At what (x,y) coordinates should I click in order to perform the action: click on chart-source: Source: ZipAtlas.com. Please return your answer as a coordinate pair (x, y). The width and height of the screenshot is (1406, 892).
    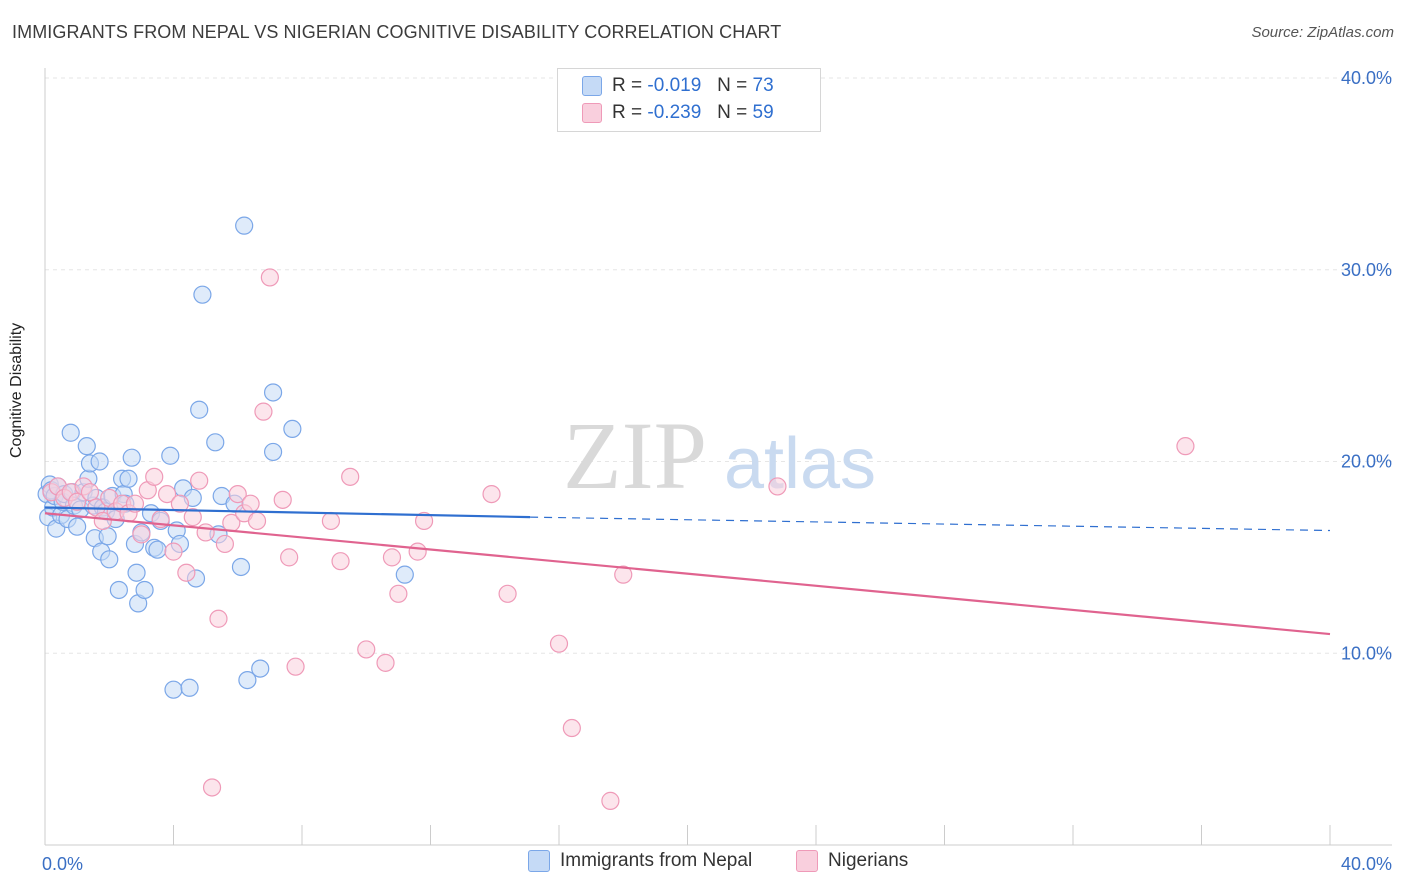
    Looking at the image, I should click on (1322, 32).